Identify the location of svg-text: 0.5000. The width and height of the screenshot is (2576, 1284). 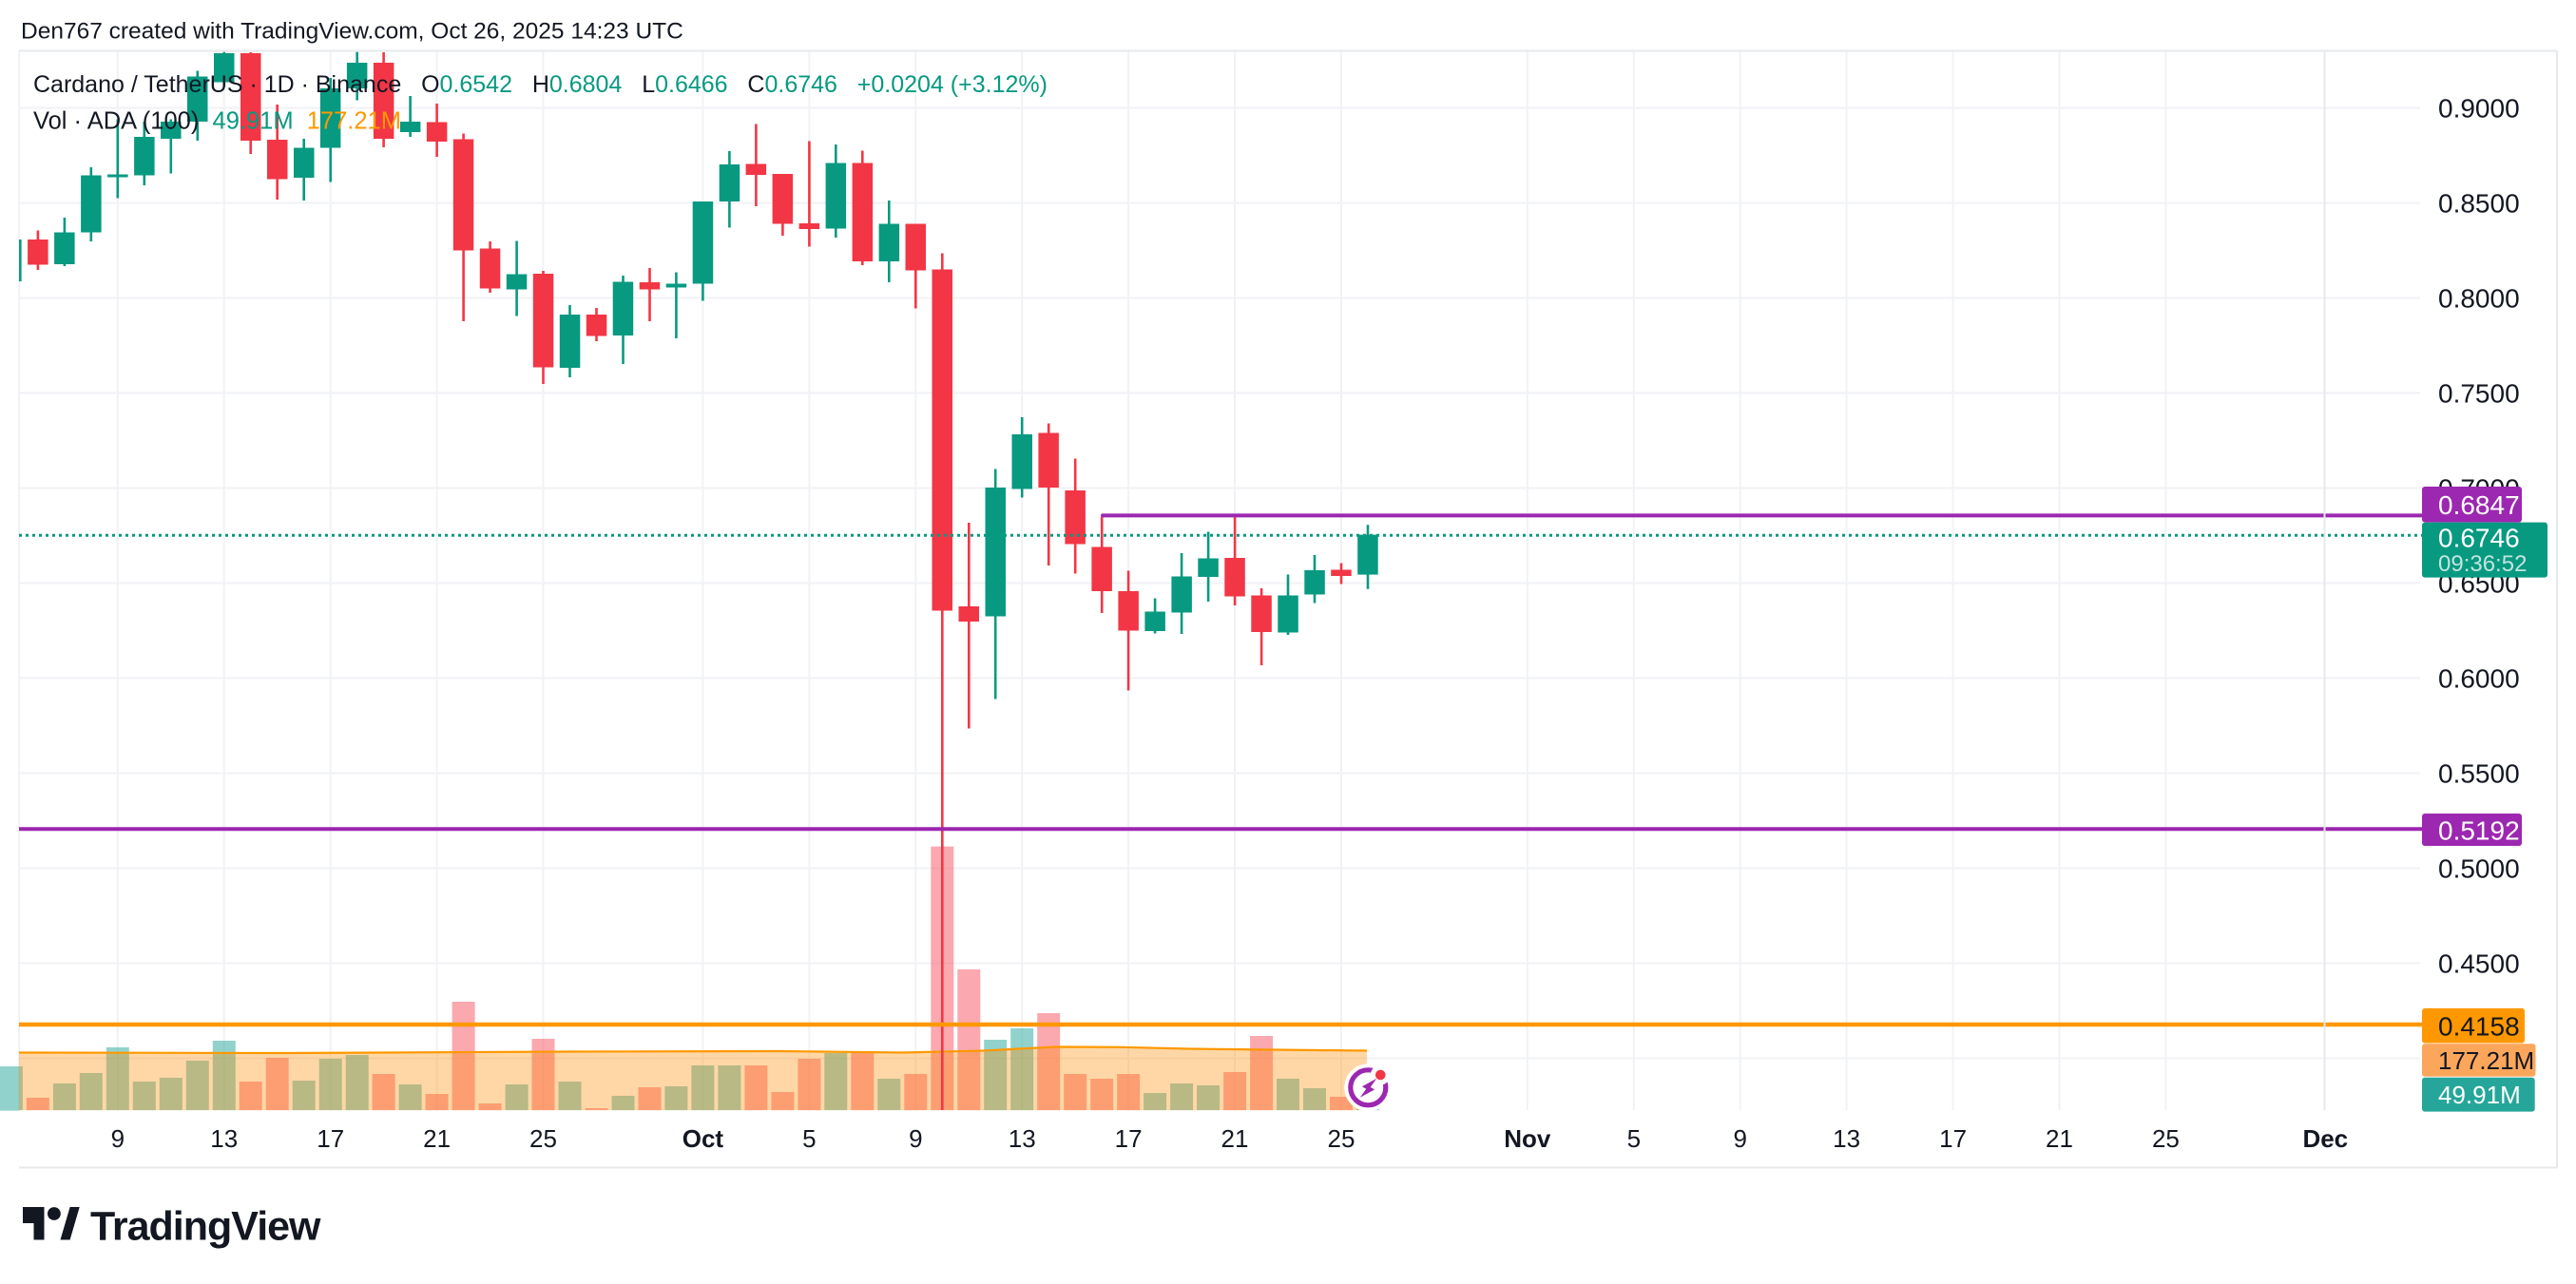
(2479, 868).